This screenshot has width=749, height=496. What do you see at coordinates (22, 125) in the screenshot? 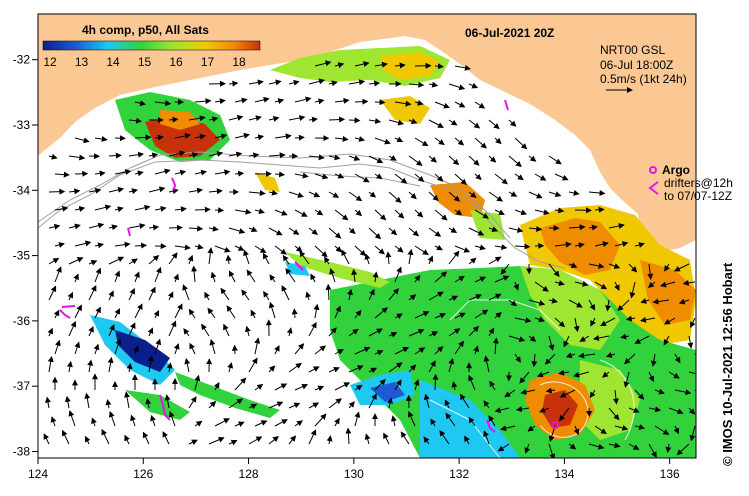
I see `y-tick-label: -33` at bounding box center [22, 125].